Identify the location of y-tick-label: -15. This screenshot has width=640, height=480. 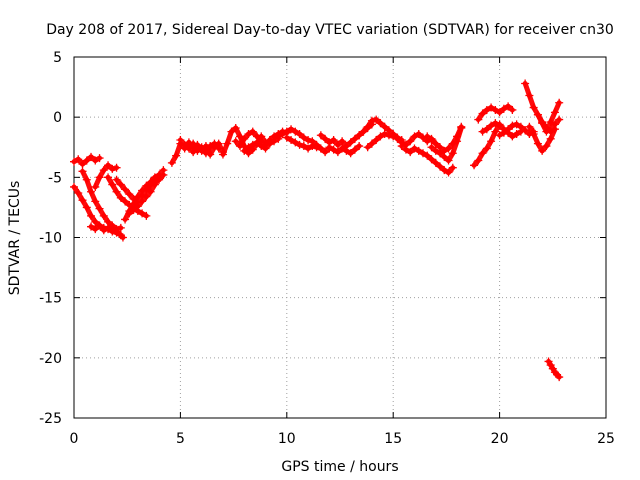
(50, 299).